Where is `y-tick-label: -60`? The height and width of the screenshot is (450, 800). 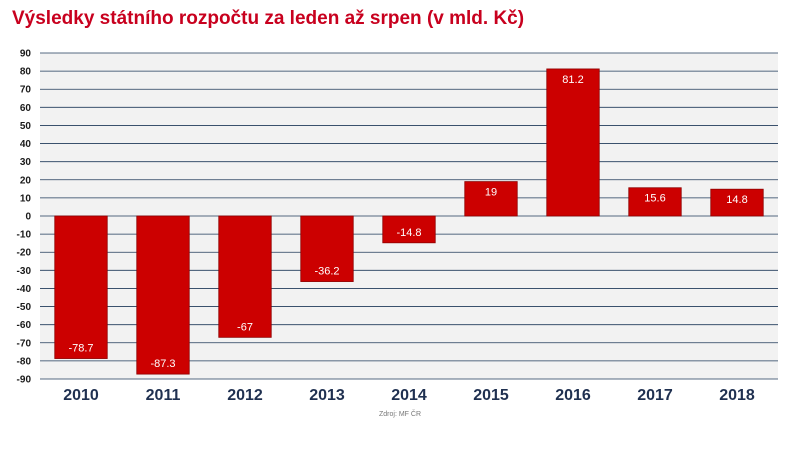
y-tick-label: -60 is located at coordinates (24, 325).